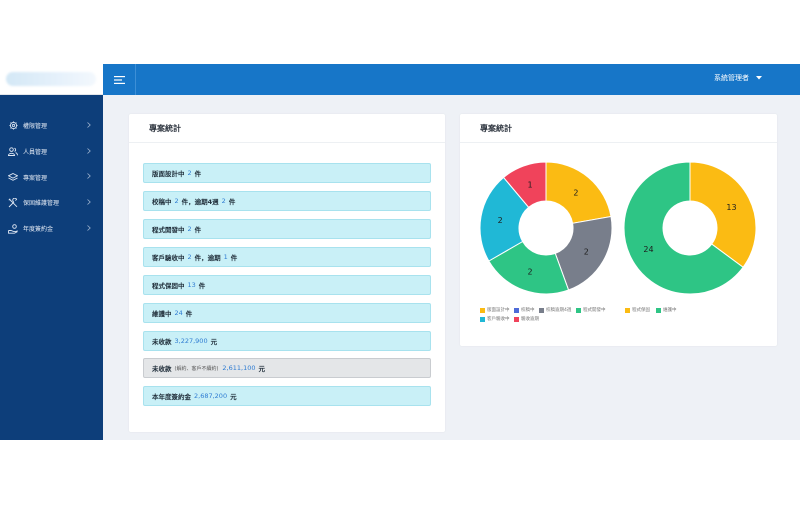 The image size is (800, 505). I want to click on legend-item: 客戶驗收中, so click(495, 319).